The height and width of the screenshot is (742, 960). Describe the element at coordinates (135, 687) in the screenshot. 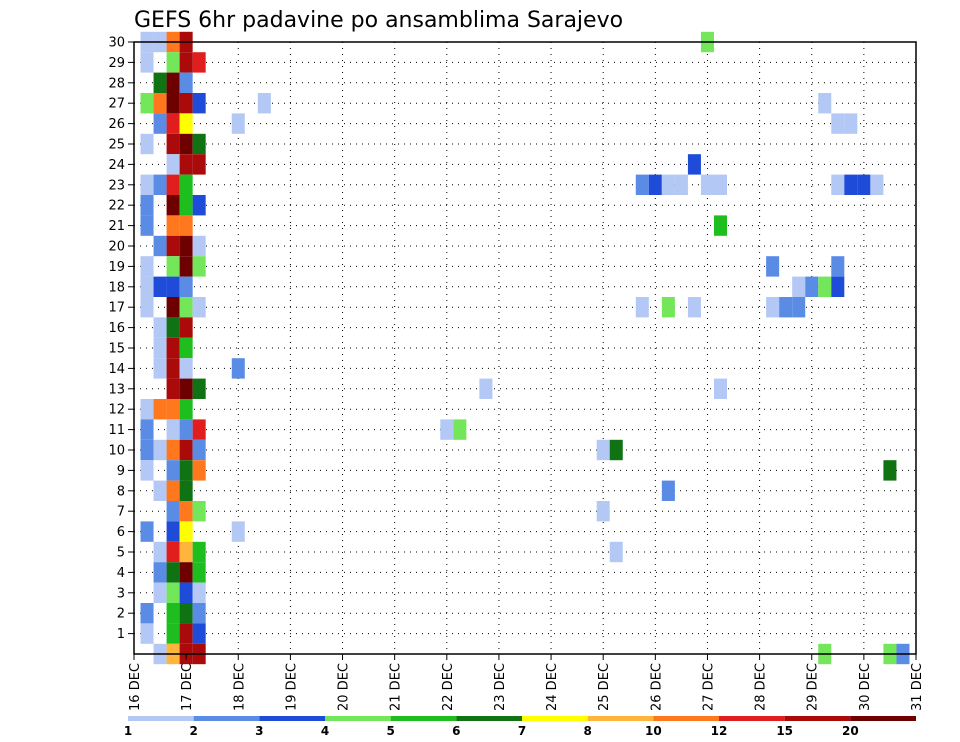

I see `x-tick-label: 16 DEC` at that location.